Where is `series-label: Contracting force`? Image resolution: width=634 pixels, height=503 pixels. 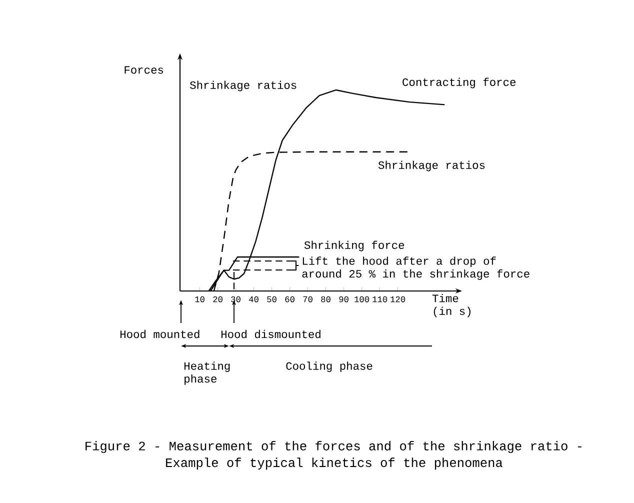 series-label: Contracting force is located at coordinates (459, 83).